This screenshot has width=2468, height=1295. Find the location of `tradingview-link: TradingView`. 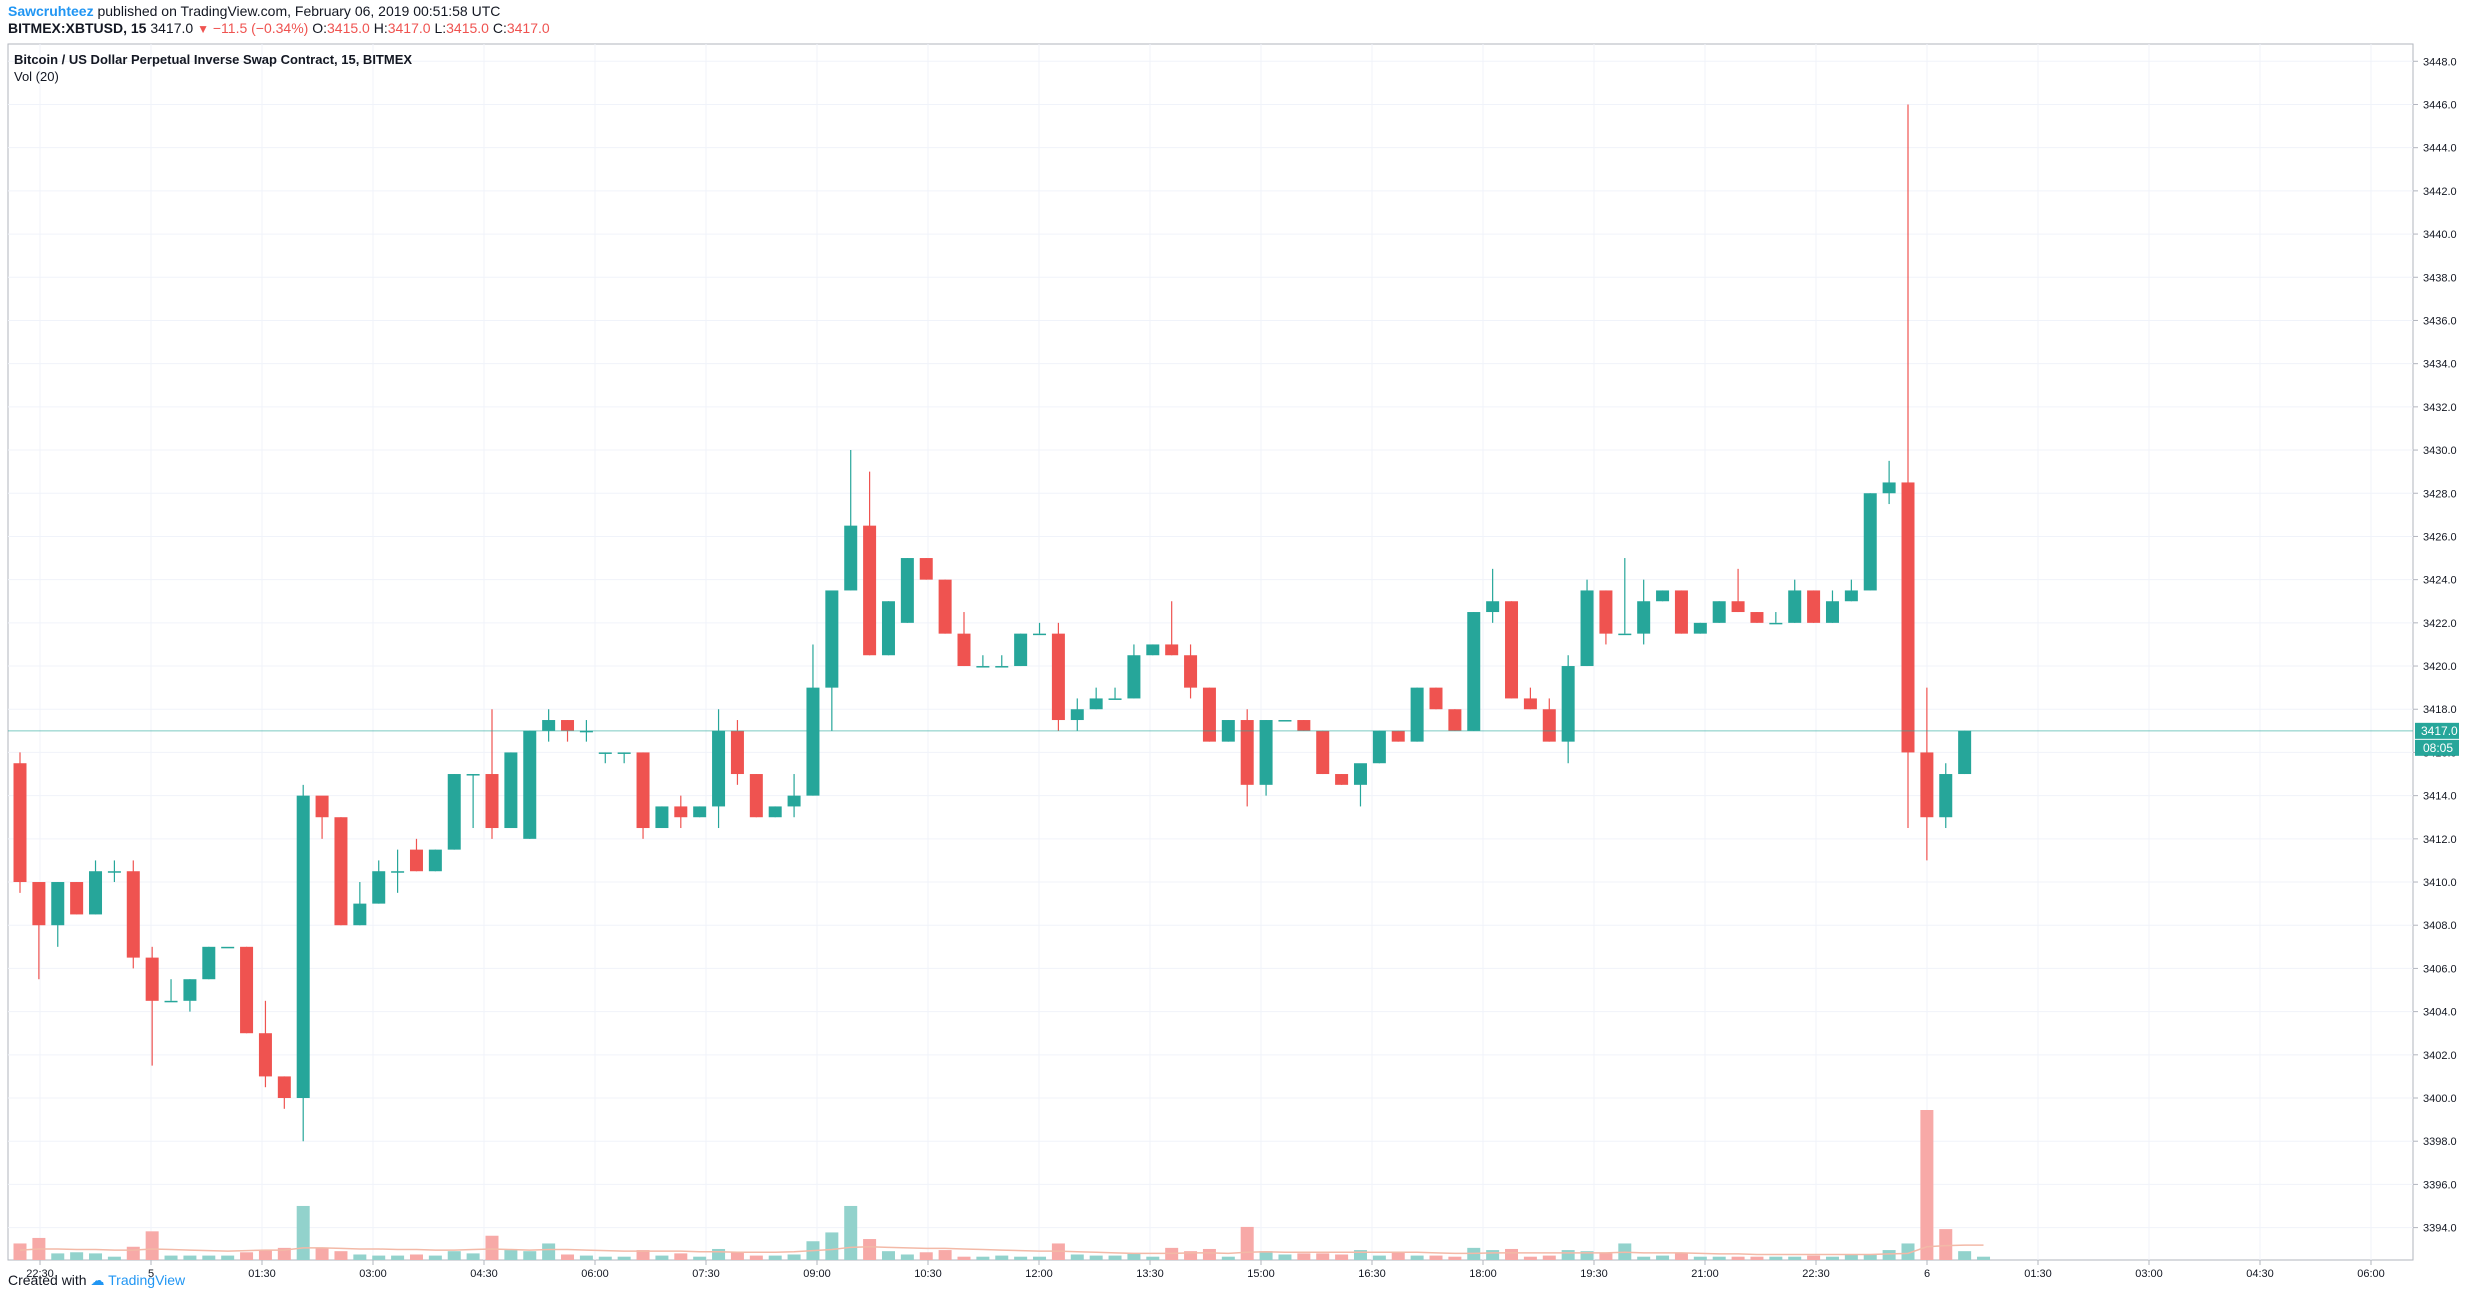

tradingview-link: TradingView is located at coordinates (147, 1280).